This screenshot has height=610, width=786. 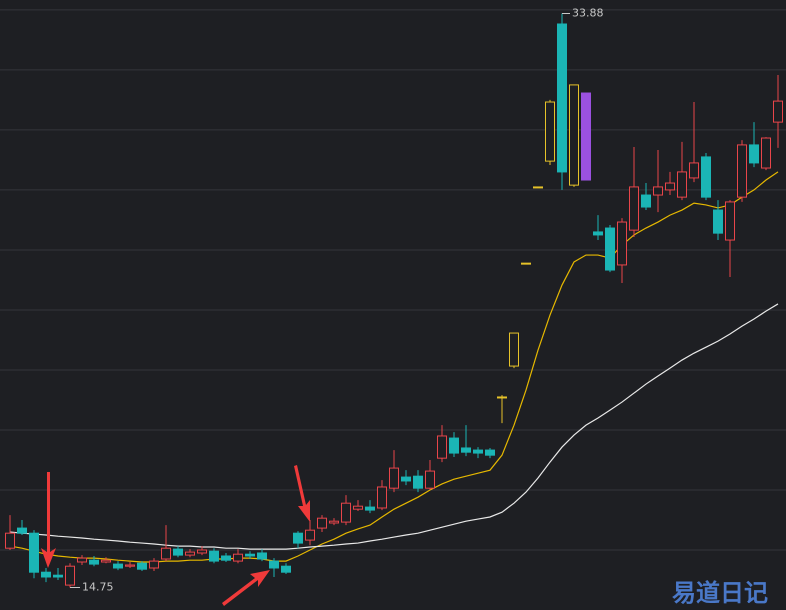 I want to click on arrows, so click(x=175, y=535).